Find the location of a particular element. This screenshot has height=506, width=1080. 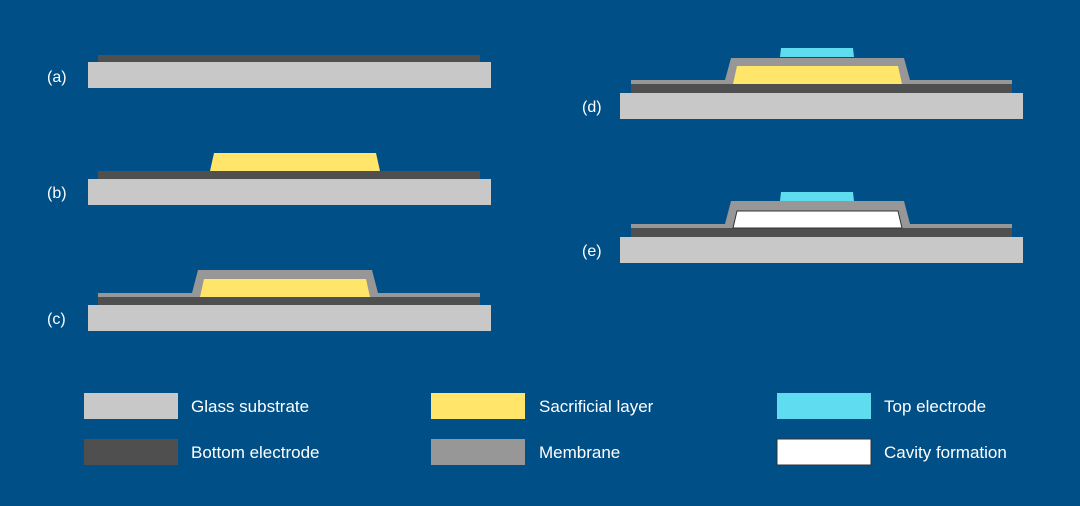

step-e: (e) is located at coordinates (802, 227).